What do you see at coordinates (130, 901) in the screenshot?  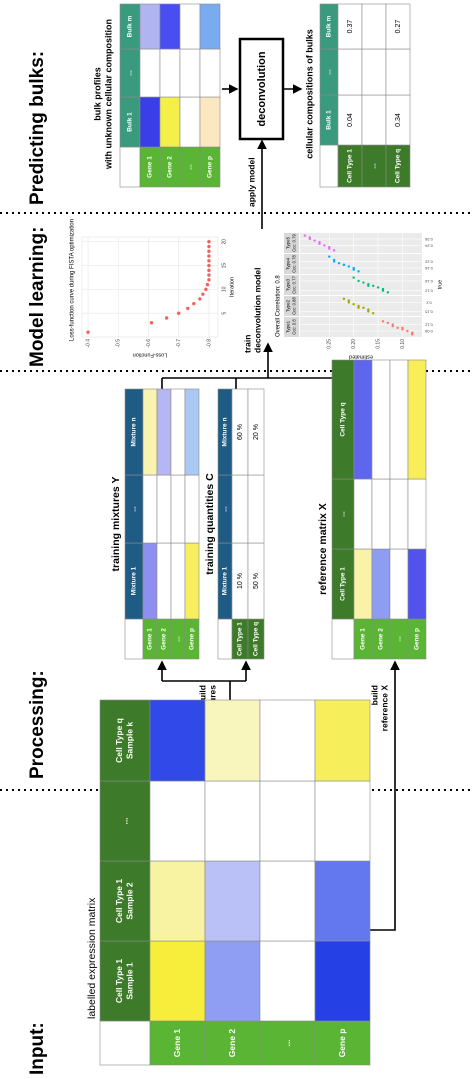 I see `column-header: Sample 2` at bounding box center [130, 901].